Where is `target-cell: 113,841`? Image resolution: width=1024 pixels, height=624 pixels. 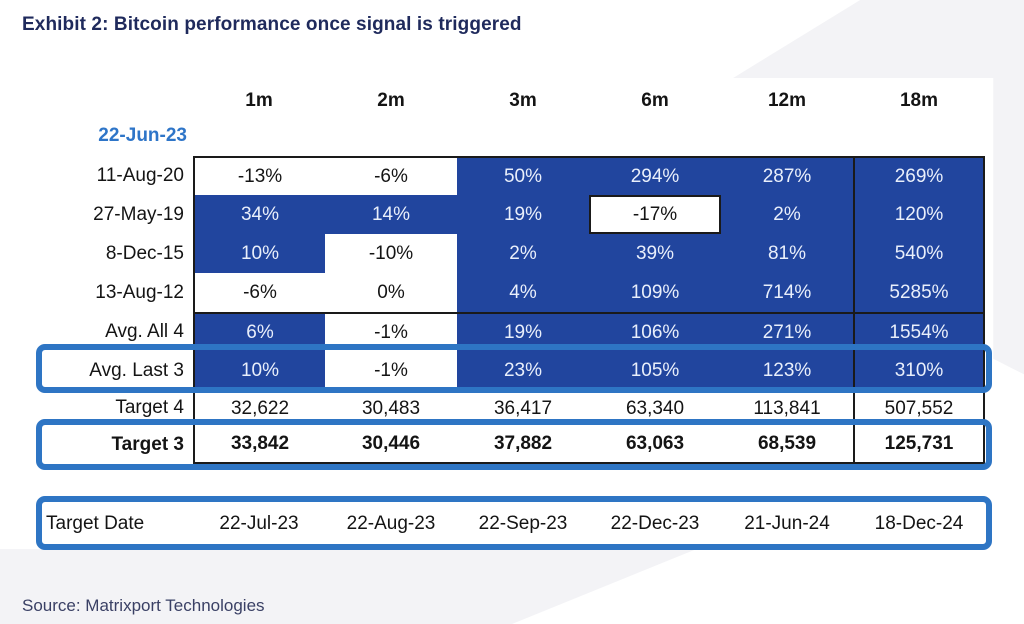
target-cell: 113,841 is located at coordinates (787, 408).